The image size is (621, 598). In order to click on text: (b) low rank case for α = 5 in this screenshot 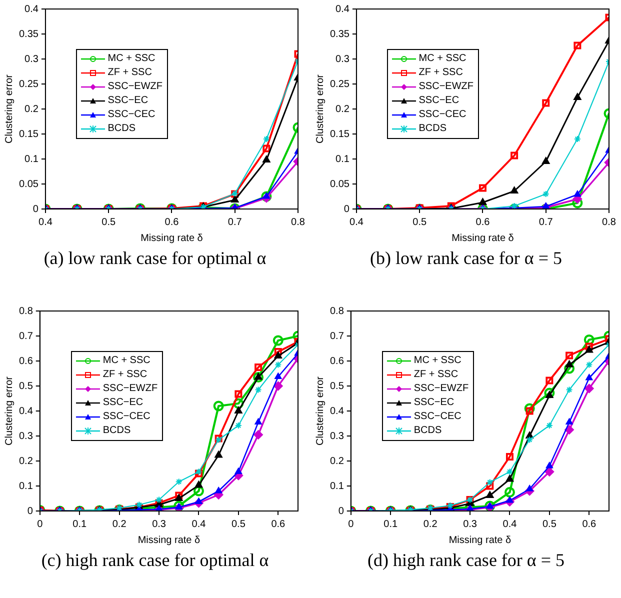, I will do `click(465, 258)`.